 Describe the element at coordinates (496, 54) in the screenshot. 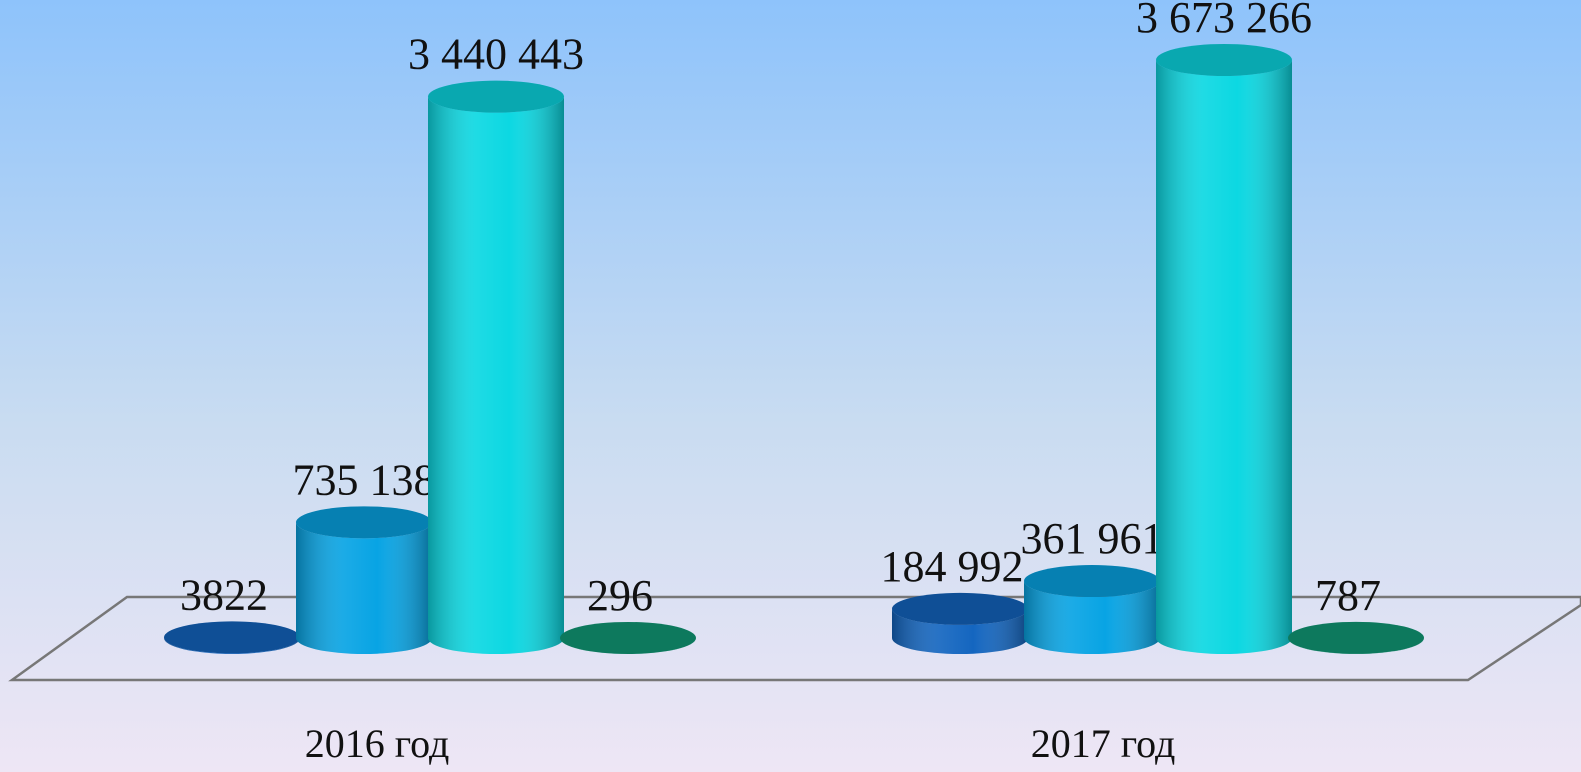

I see `value-label: 3 440 443` at that location.